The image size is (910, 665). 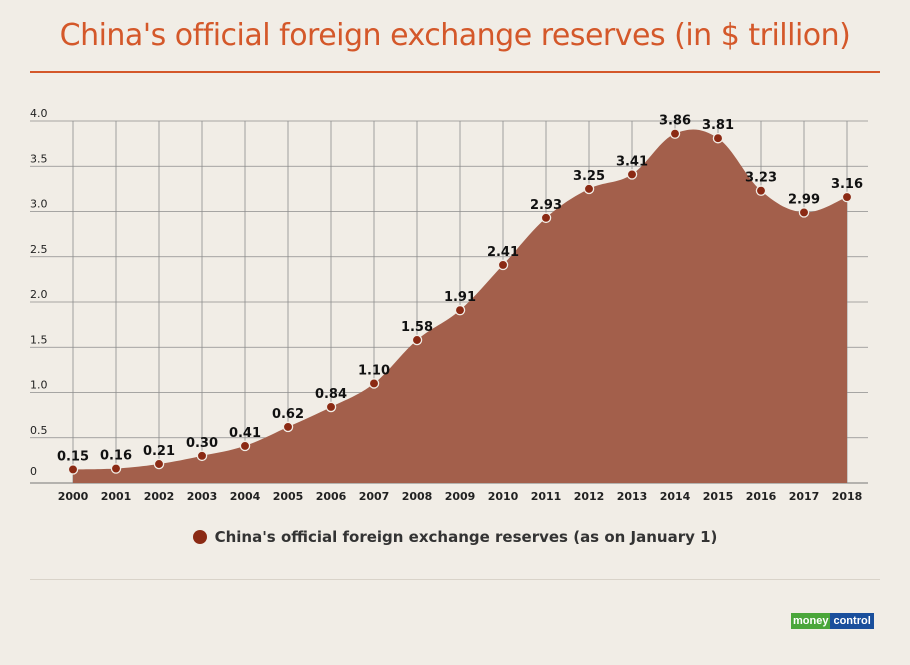 What do you see at coordinates (847, 184) in the screenshot?
I see `data-label: 3.16` at bounding box center [847, 184].